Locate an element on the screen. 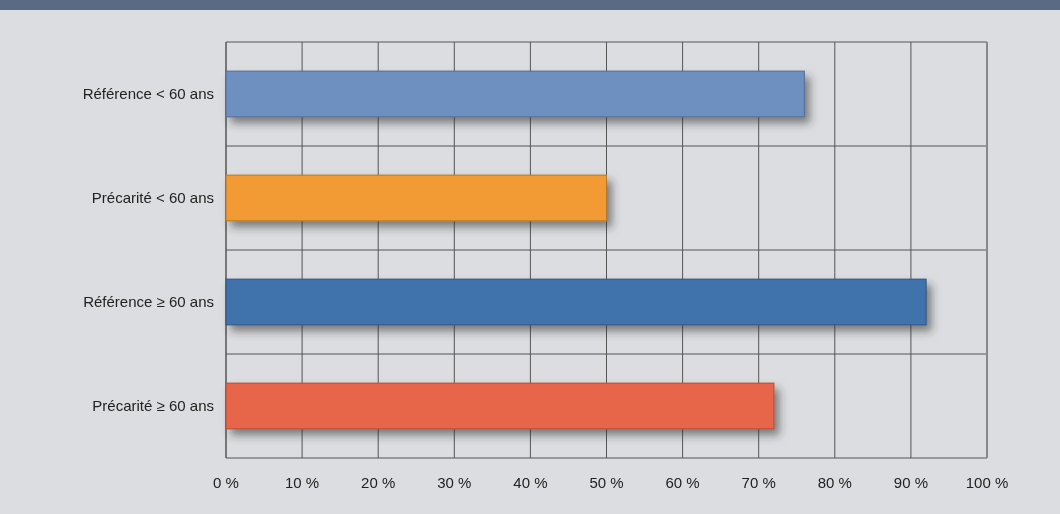 This screenshot has height=514, width=1060. x-tick-label: 30 % is located at coordinates (454, 482).